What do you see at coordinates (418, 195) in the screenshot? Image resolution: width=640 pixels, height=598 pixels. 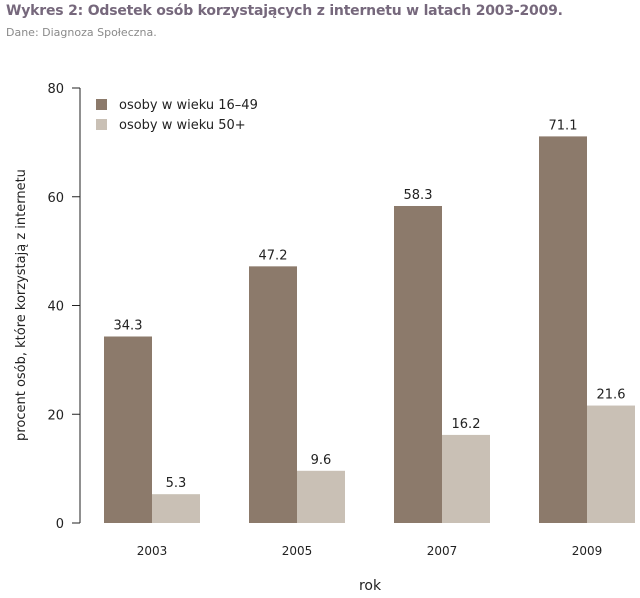 I see `data-label: 58.3` at bounding box center [418, 195].